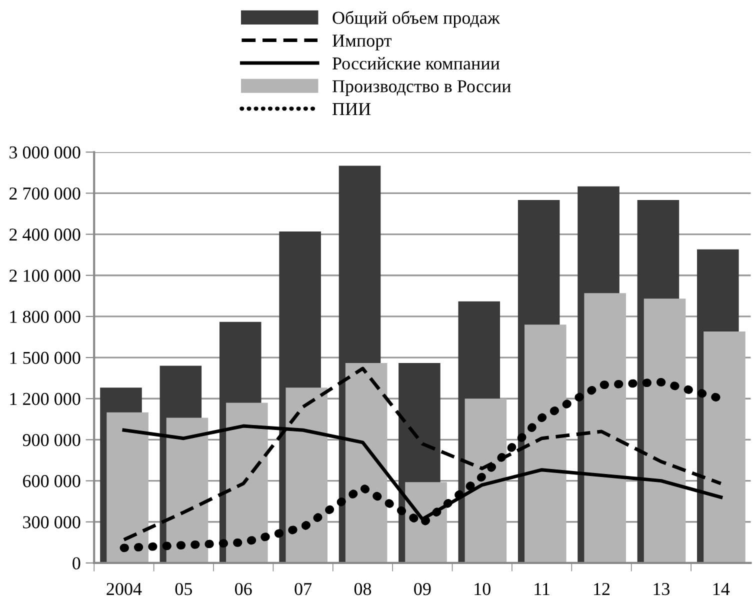  Describe the element at coordinates (416, 19) in the screenshot. I see `legend-label: Общий объем продаж` at that location.